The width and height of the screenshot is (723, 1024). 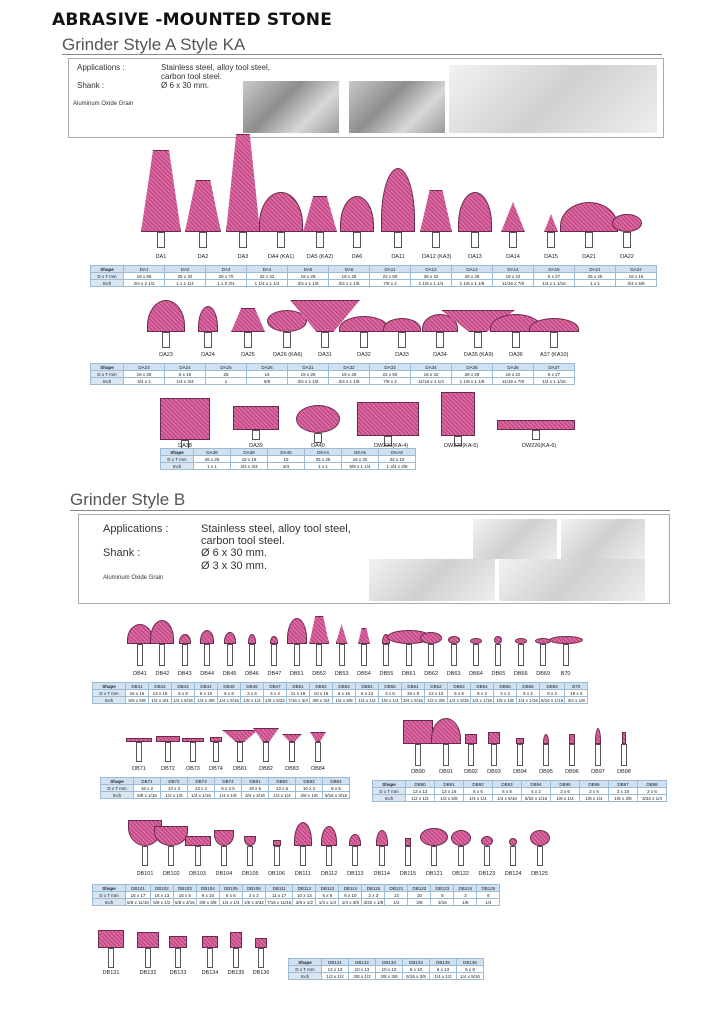 What do you see at coordinates (335, 962) in the screenshot?
I see `spec-cell: DB131` at bounding box center [335, 962].